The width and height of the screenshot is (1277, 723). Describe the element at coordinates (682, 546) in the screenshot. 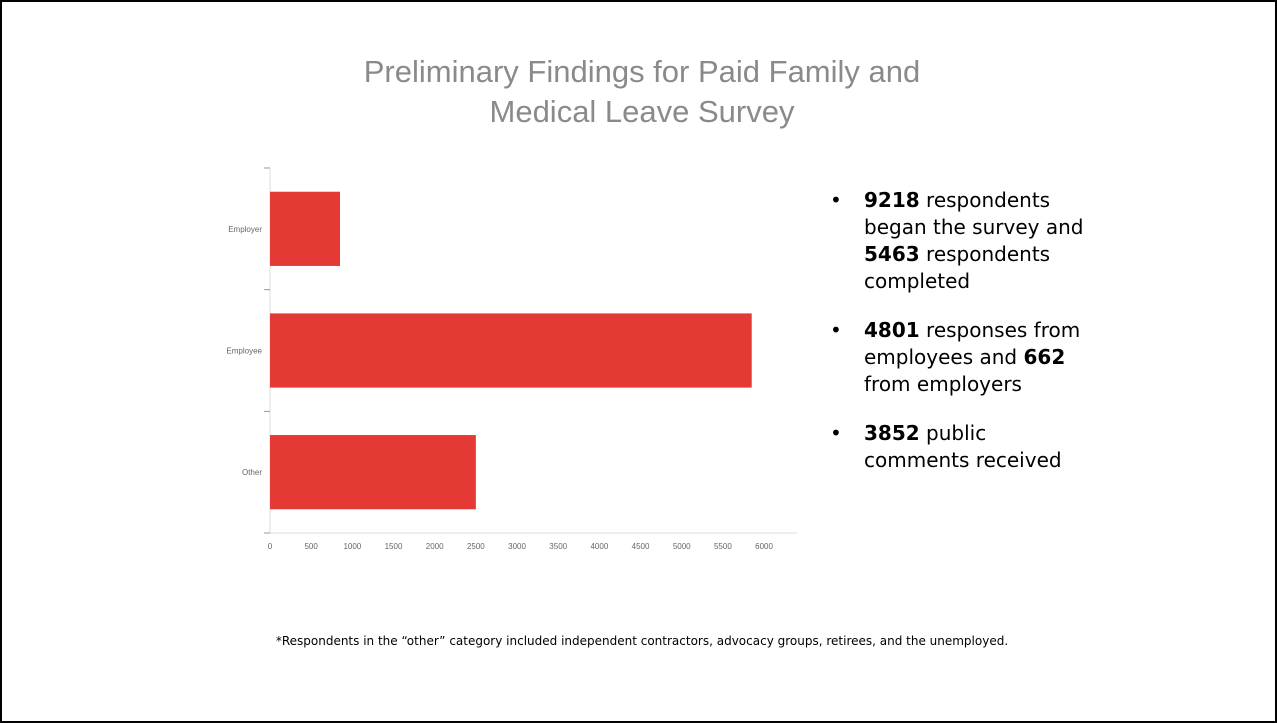

I see `x-tick-label: 5000` at that location.